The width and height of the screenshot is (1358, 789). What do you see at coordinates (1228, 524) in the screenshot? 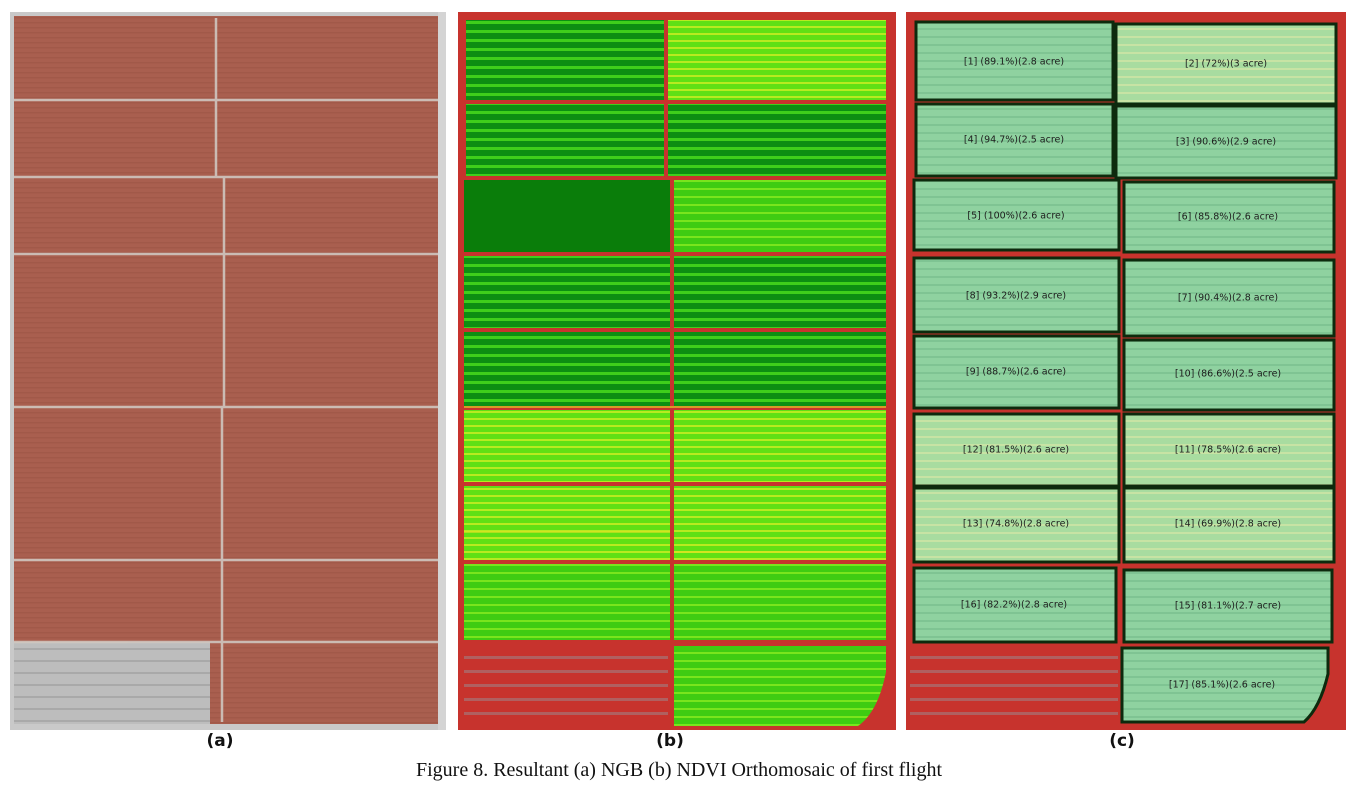
I see `plot-label-14: [14] (69.9%)(2.8 acre)` at bounding box center [1228, 524].